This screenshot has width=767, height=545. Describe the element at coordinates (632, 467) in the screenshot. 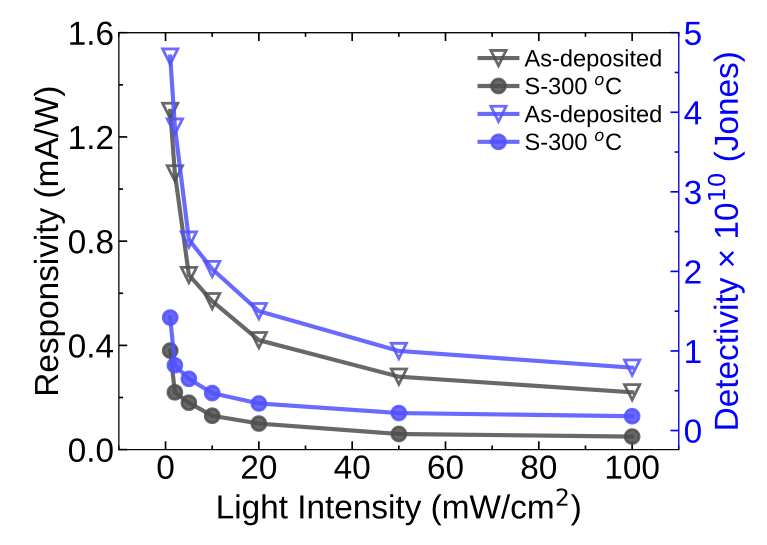

I see `x-tick-label: 100` at that location.